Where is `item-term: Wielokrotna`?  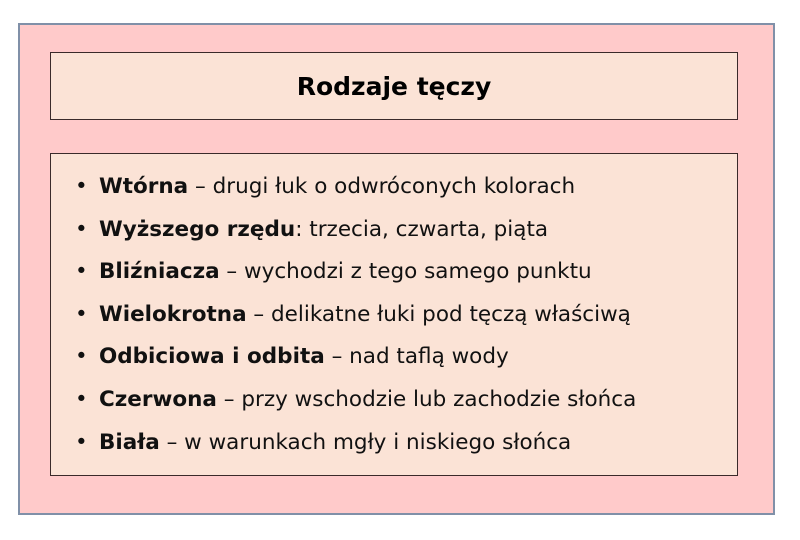 item-term: Wielokrotna is located at coordinates (173, 314).